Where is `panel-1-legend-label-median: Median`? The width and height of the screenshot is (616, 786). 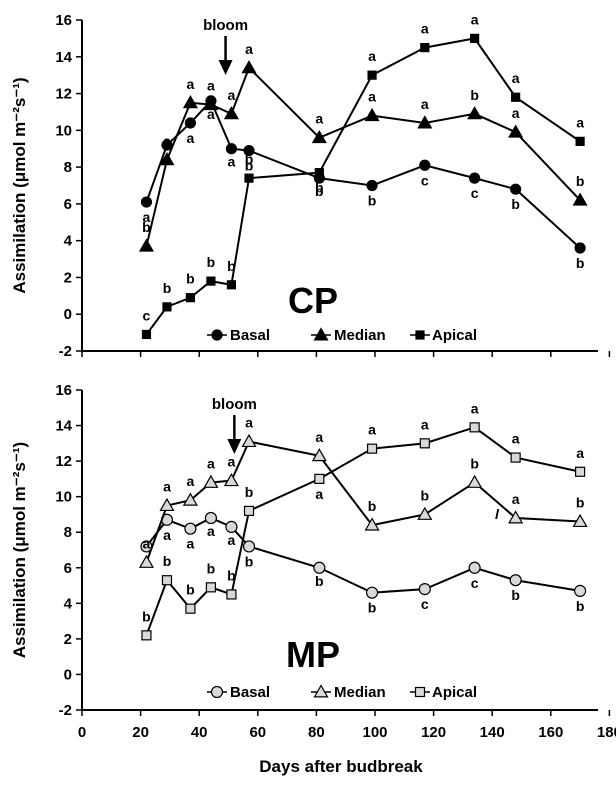 panel-1-legend-label-median: Median is located at coordinates (360, 335).